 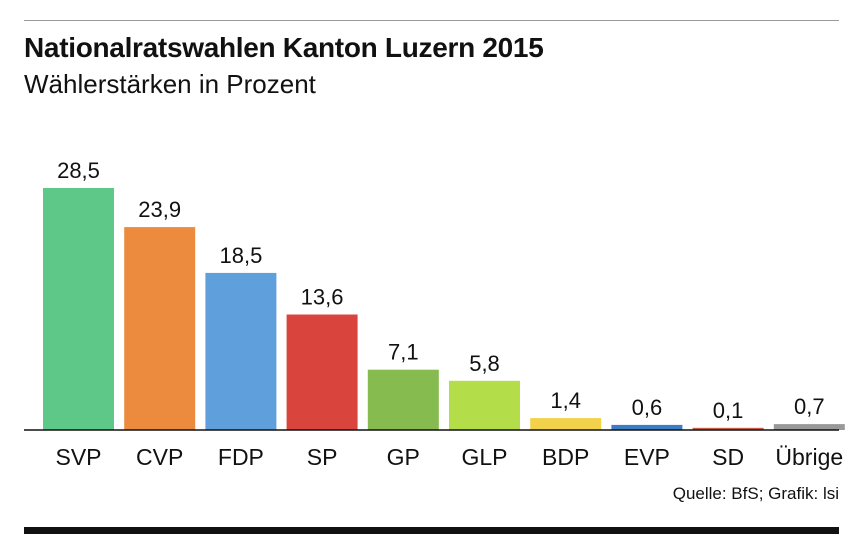 I want to click on bar-glp, so click(x=484, y=405).